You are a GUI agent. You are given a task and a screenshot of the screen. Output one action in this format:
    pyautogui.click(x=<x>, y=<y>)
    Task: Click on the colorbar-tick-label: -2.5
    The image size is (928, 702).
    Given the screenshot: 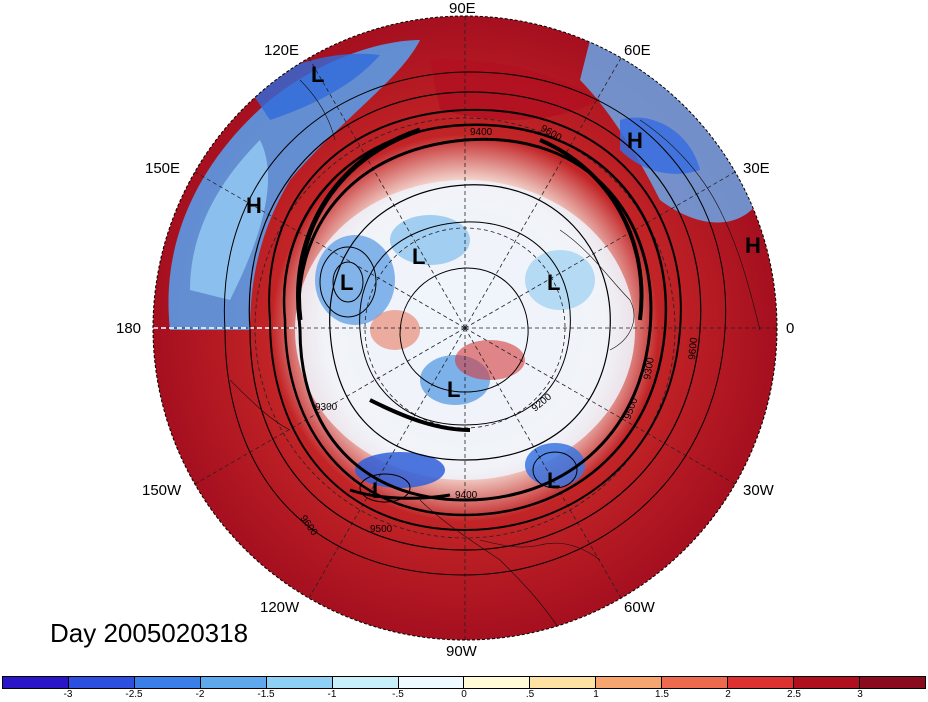 What is the action you would take?
    pyautogui.click(x=134, y=694)
    